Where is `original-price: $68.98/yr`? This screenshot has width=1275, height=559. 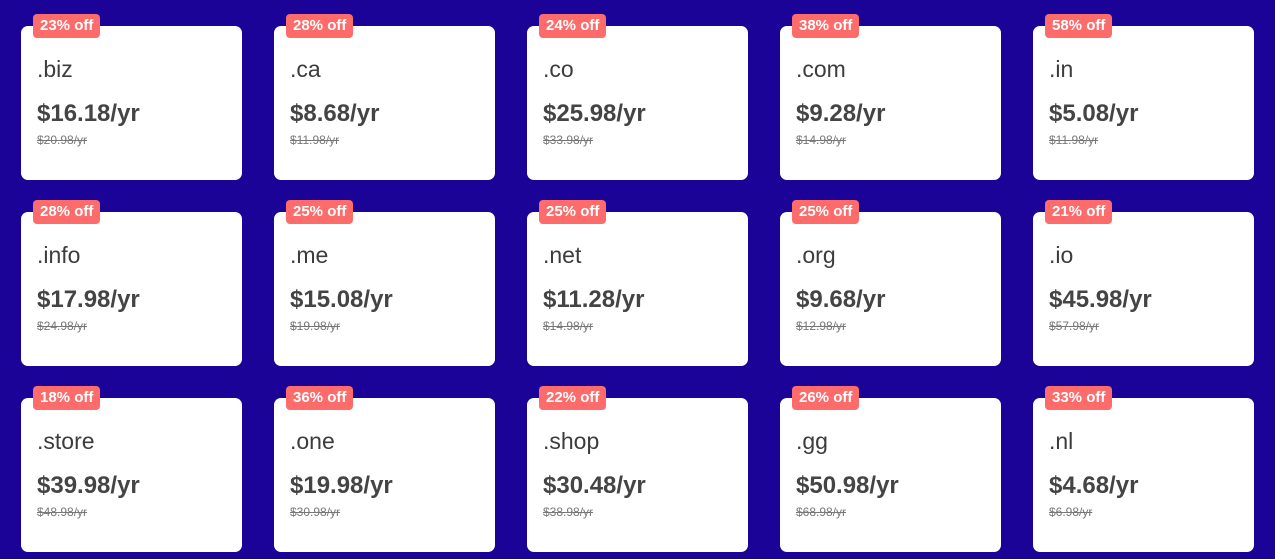
original-price: $68.98/yr is located at coordinates (821, 512).